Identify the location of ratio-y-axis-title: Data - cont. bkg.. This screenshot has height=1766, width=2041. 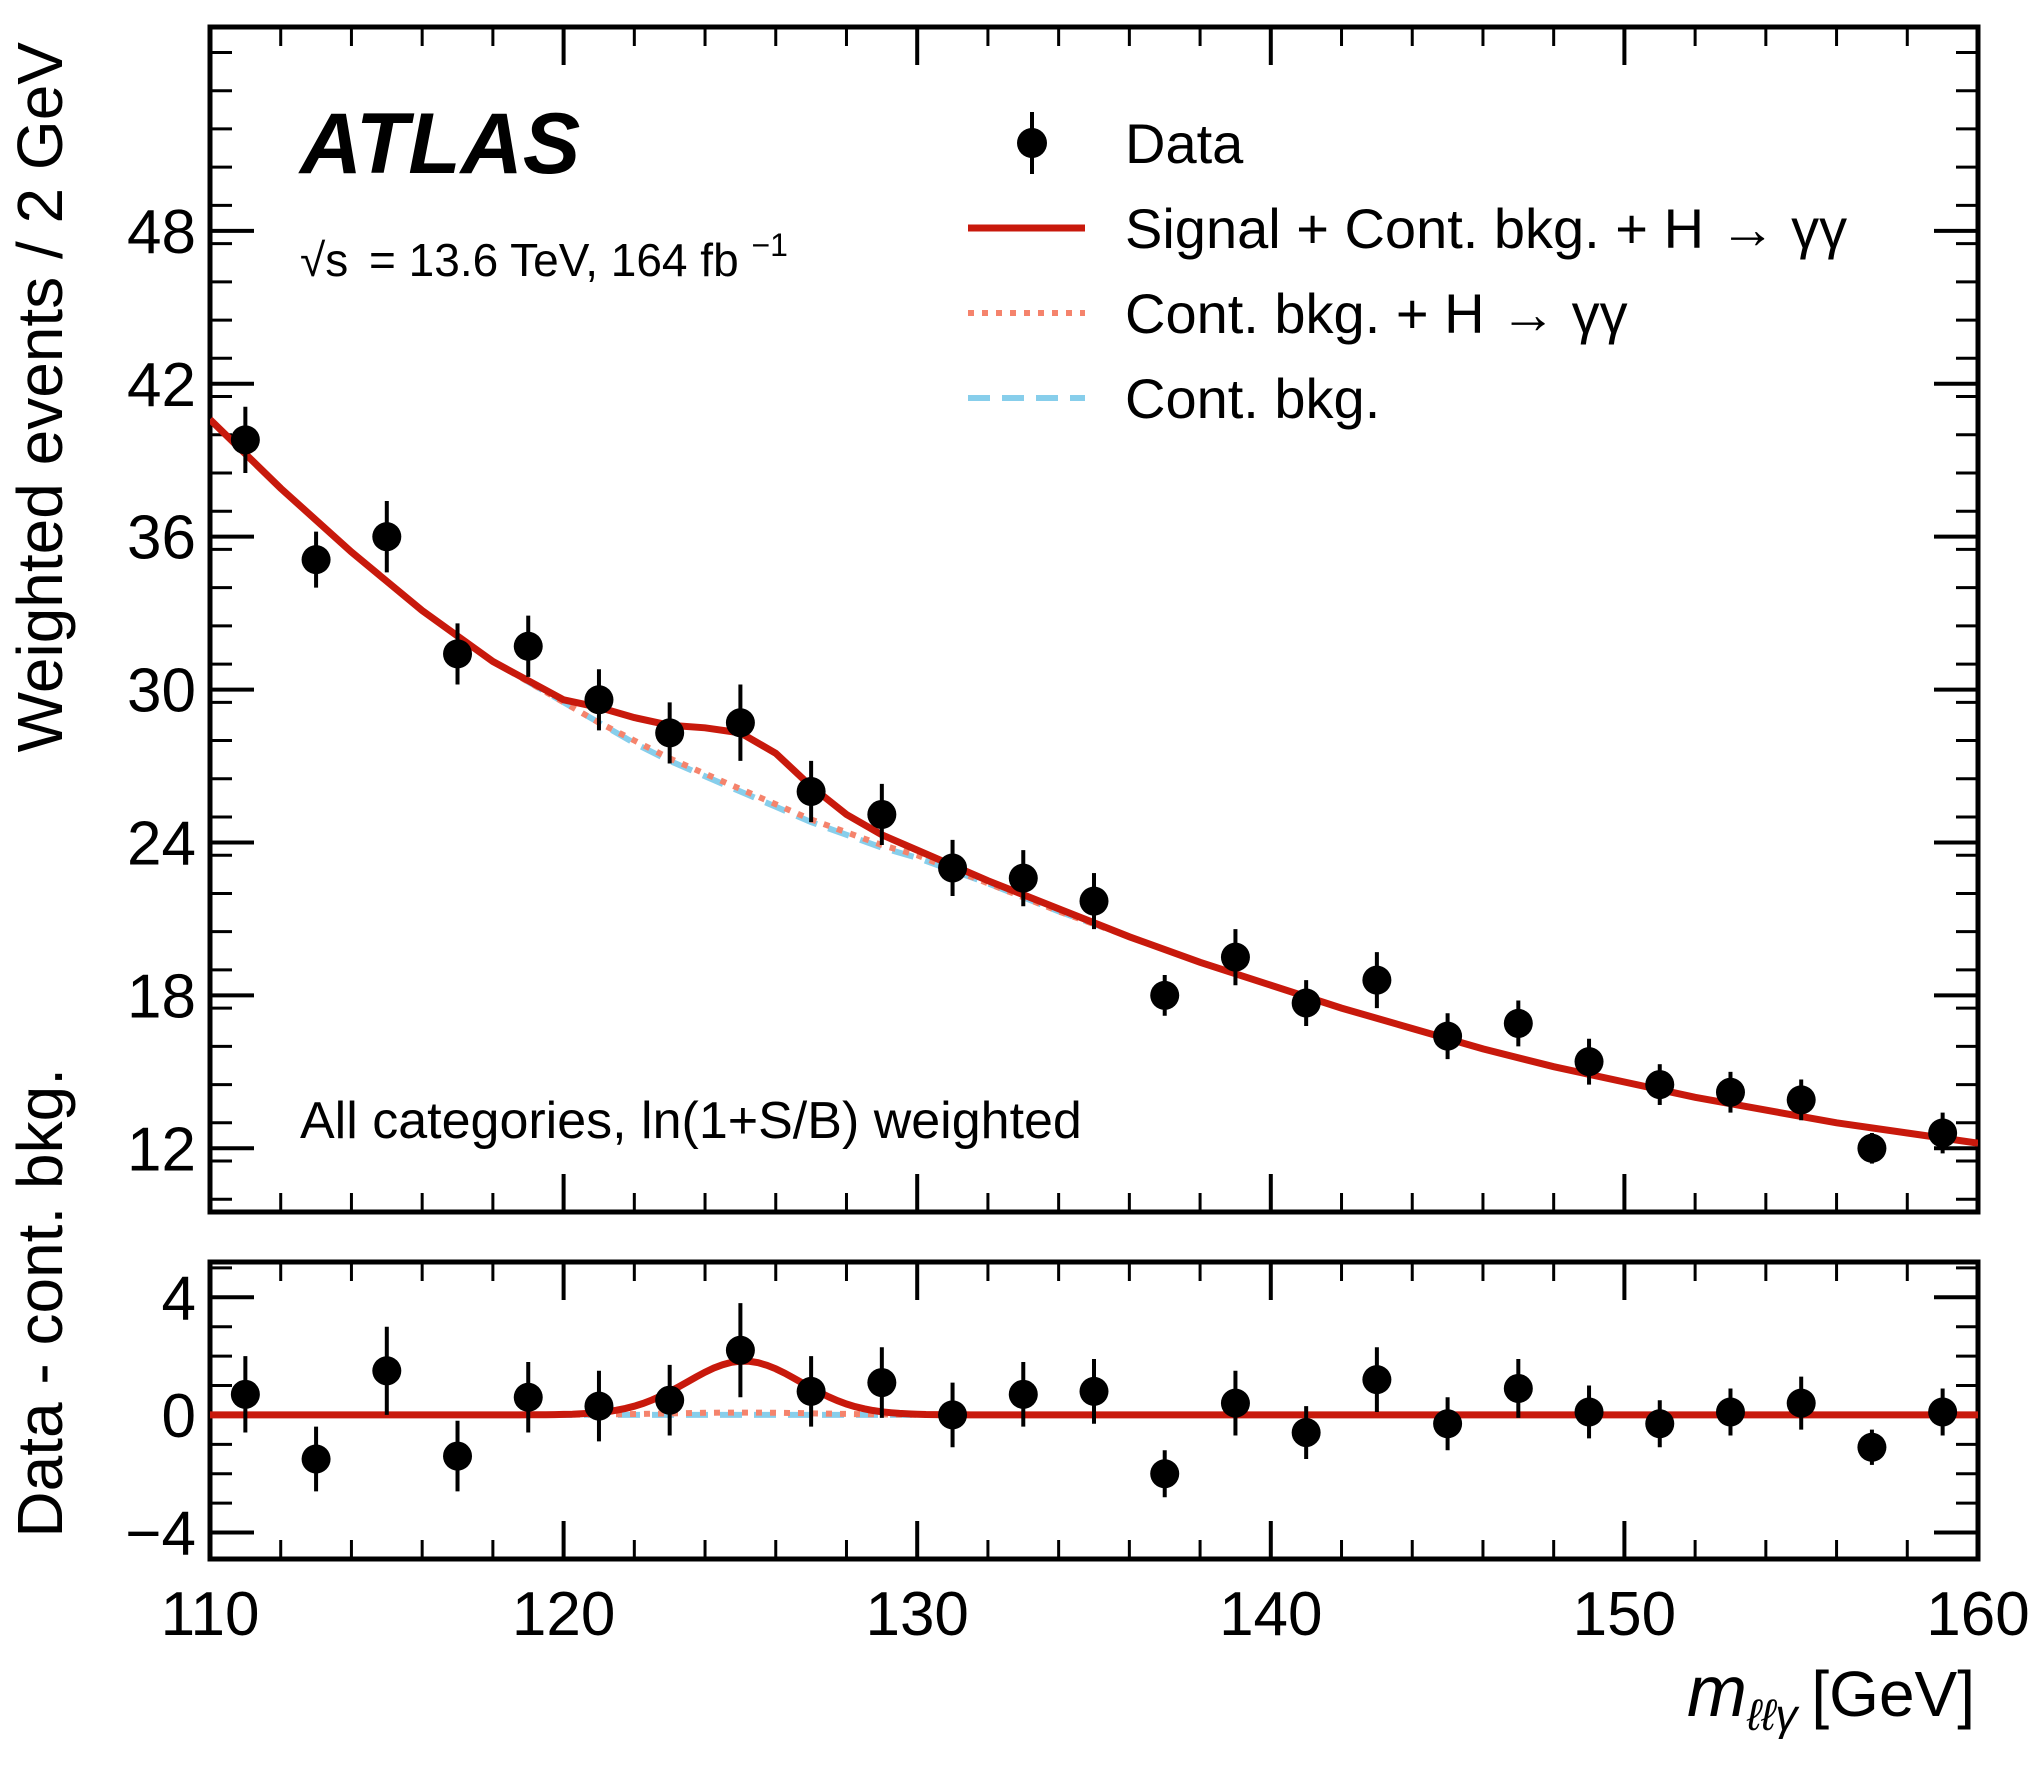
(40, 1303).